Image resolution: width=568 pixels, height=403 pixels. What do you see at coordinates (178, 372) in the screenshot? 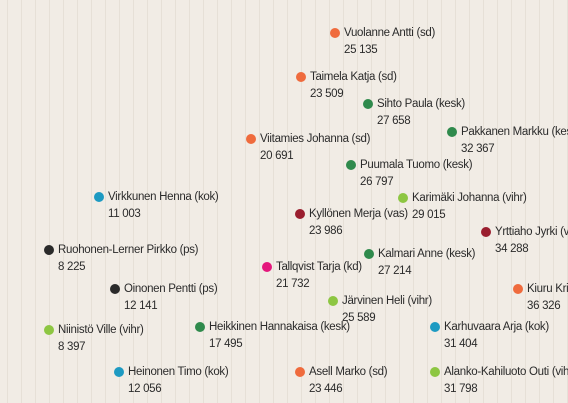
I see `candidate-name: Heinonen Timo (kok)` at bounding box center [178, 372].